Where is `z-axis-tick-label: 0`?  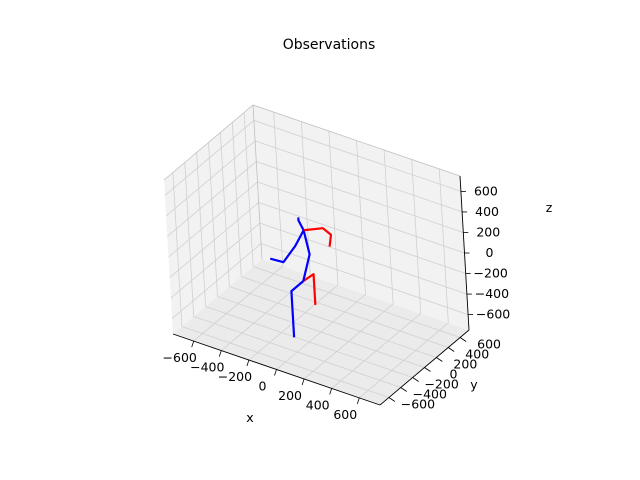
z-axis-tick-label: 0 is located at coordinates (490, 252).